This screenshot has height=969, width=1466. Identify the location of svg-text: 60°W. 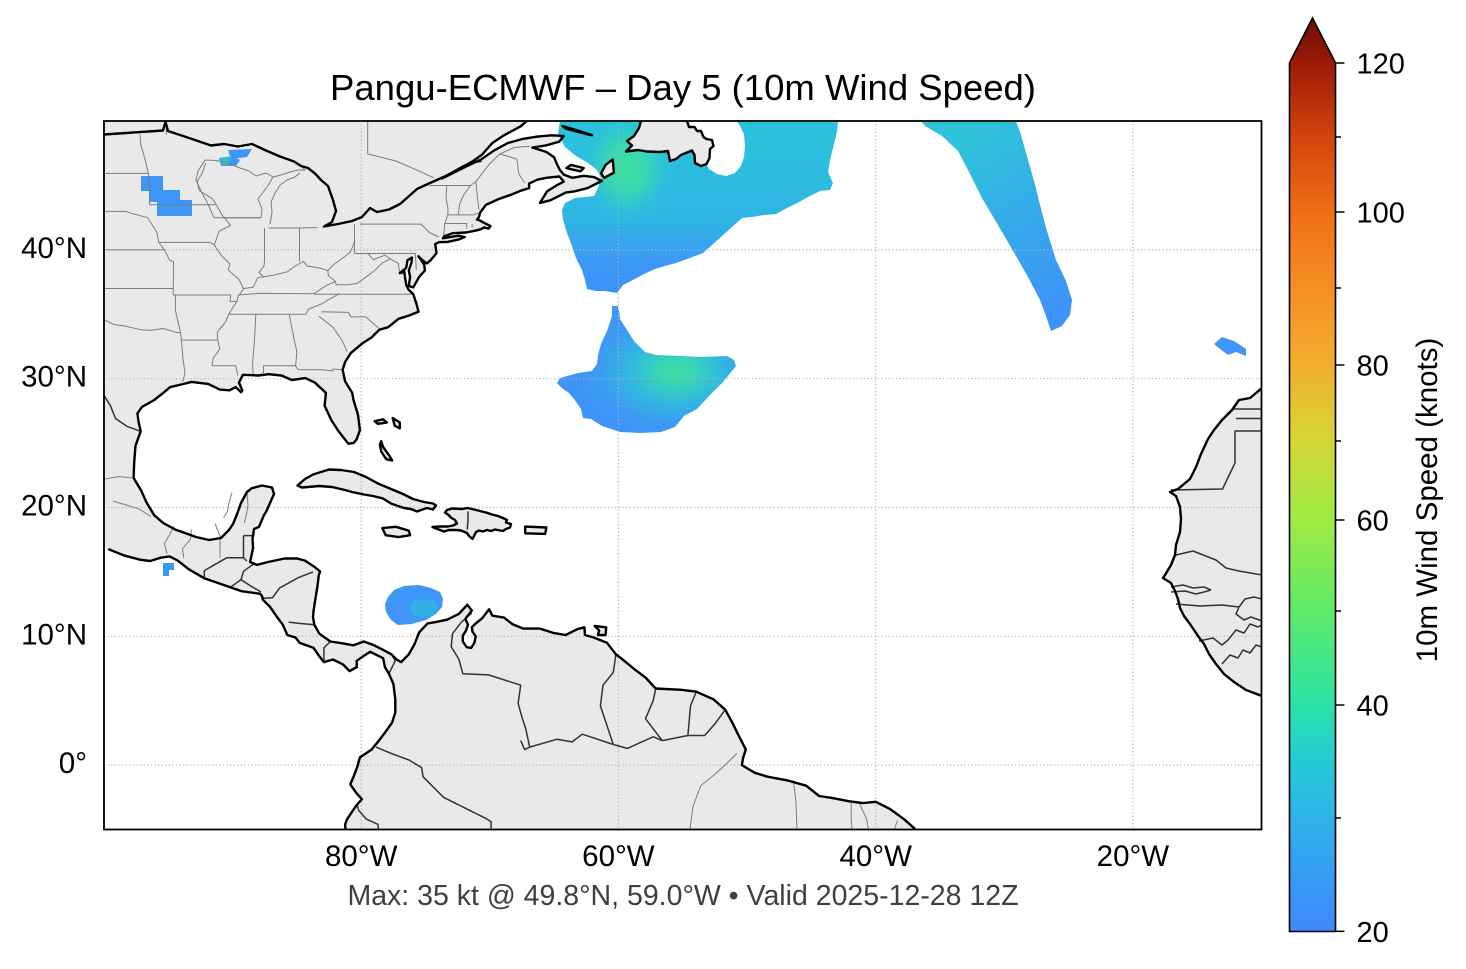
(618, 856).